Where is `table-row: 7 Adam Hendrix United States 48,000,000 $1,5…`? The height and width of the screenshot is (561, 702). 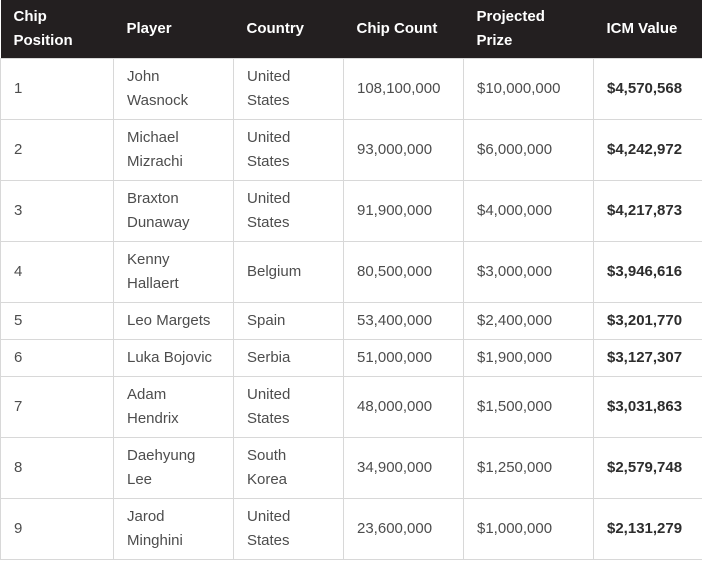 table-row: 7 Adam Hendrix United States 48,000,000 $1,5… is located at coordinates (351, 407).